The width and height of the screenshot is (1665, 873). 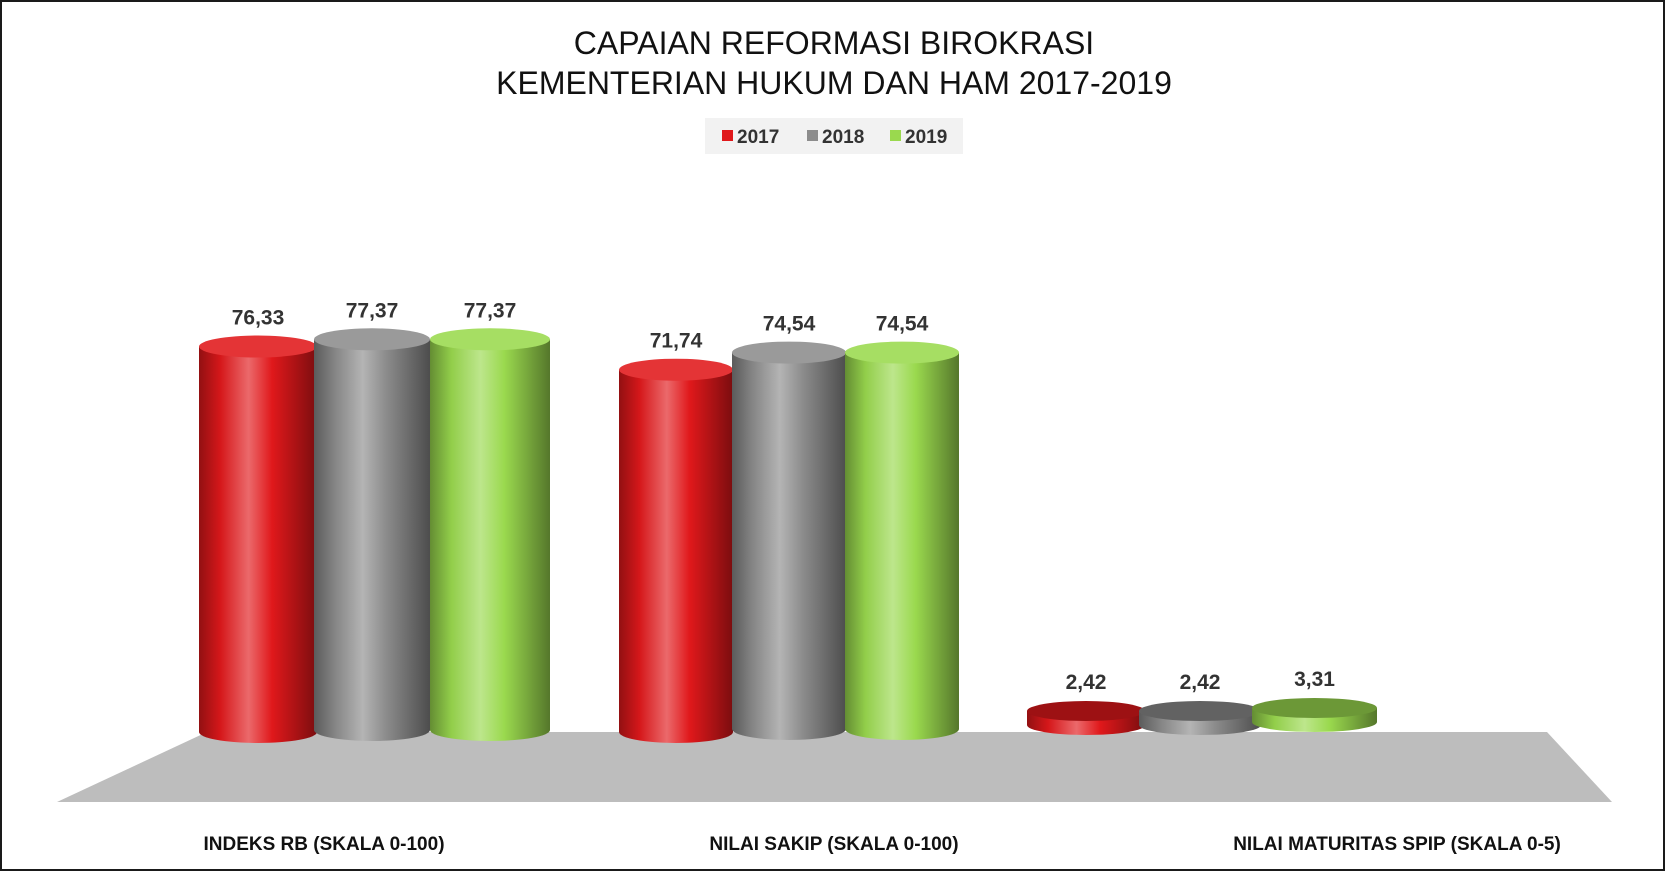 I want to click on bar-indeks-rb-2019, so click(x=490, y=534).